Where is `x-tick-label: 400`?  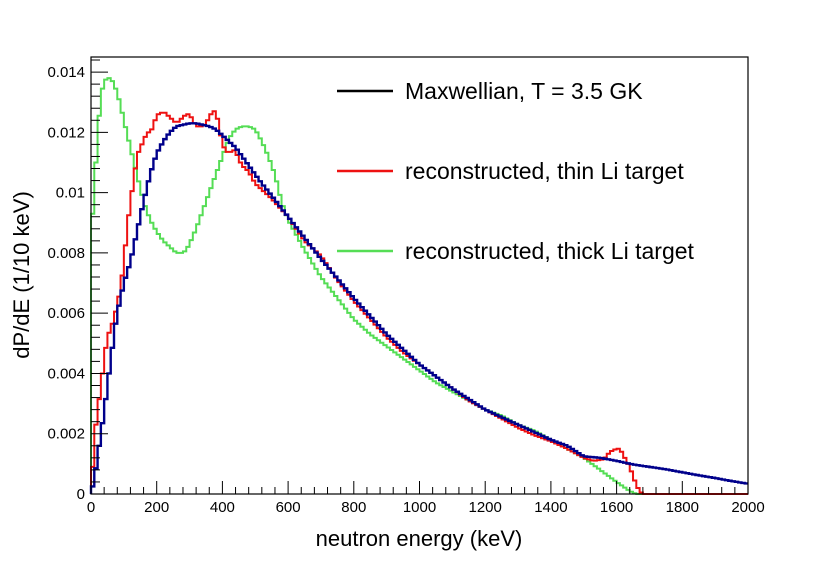
x-tick-label: 400 is located at coordinates (222, 507).